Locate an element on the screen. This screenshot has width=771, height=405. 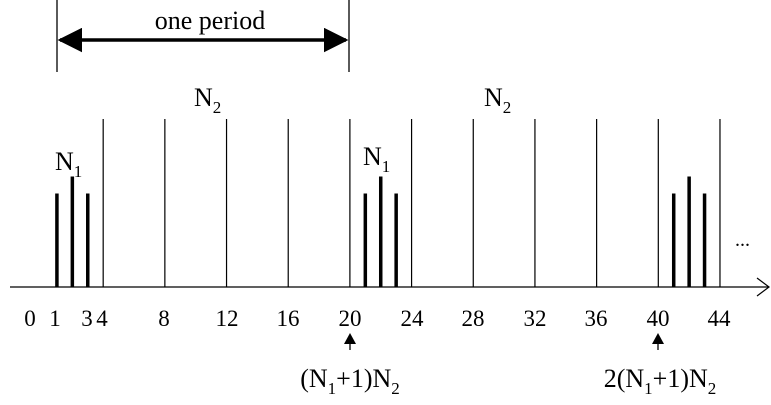
tick-label: 0 is located at coordinates (30, 318).